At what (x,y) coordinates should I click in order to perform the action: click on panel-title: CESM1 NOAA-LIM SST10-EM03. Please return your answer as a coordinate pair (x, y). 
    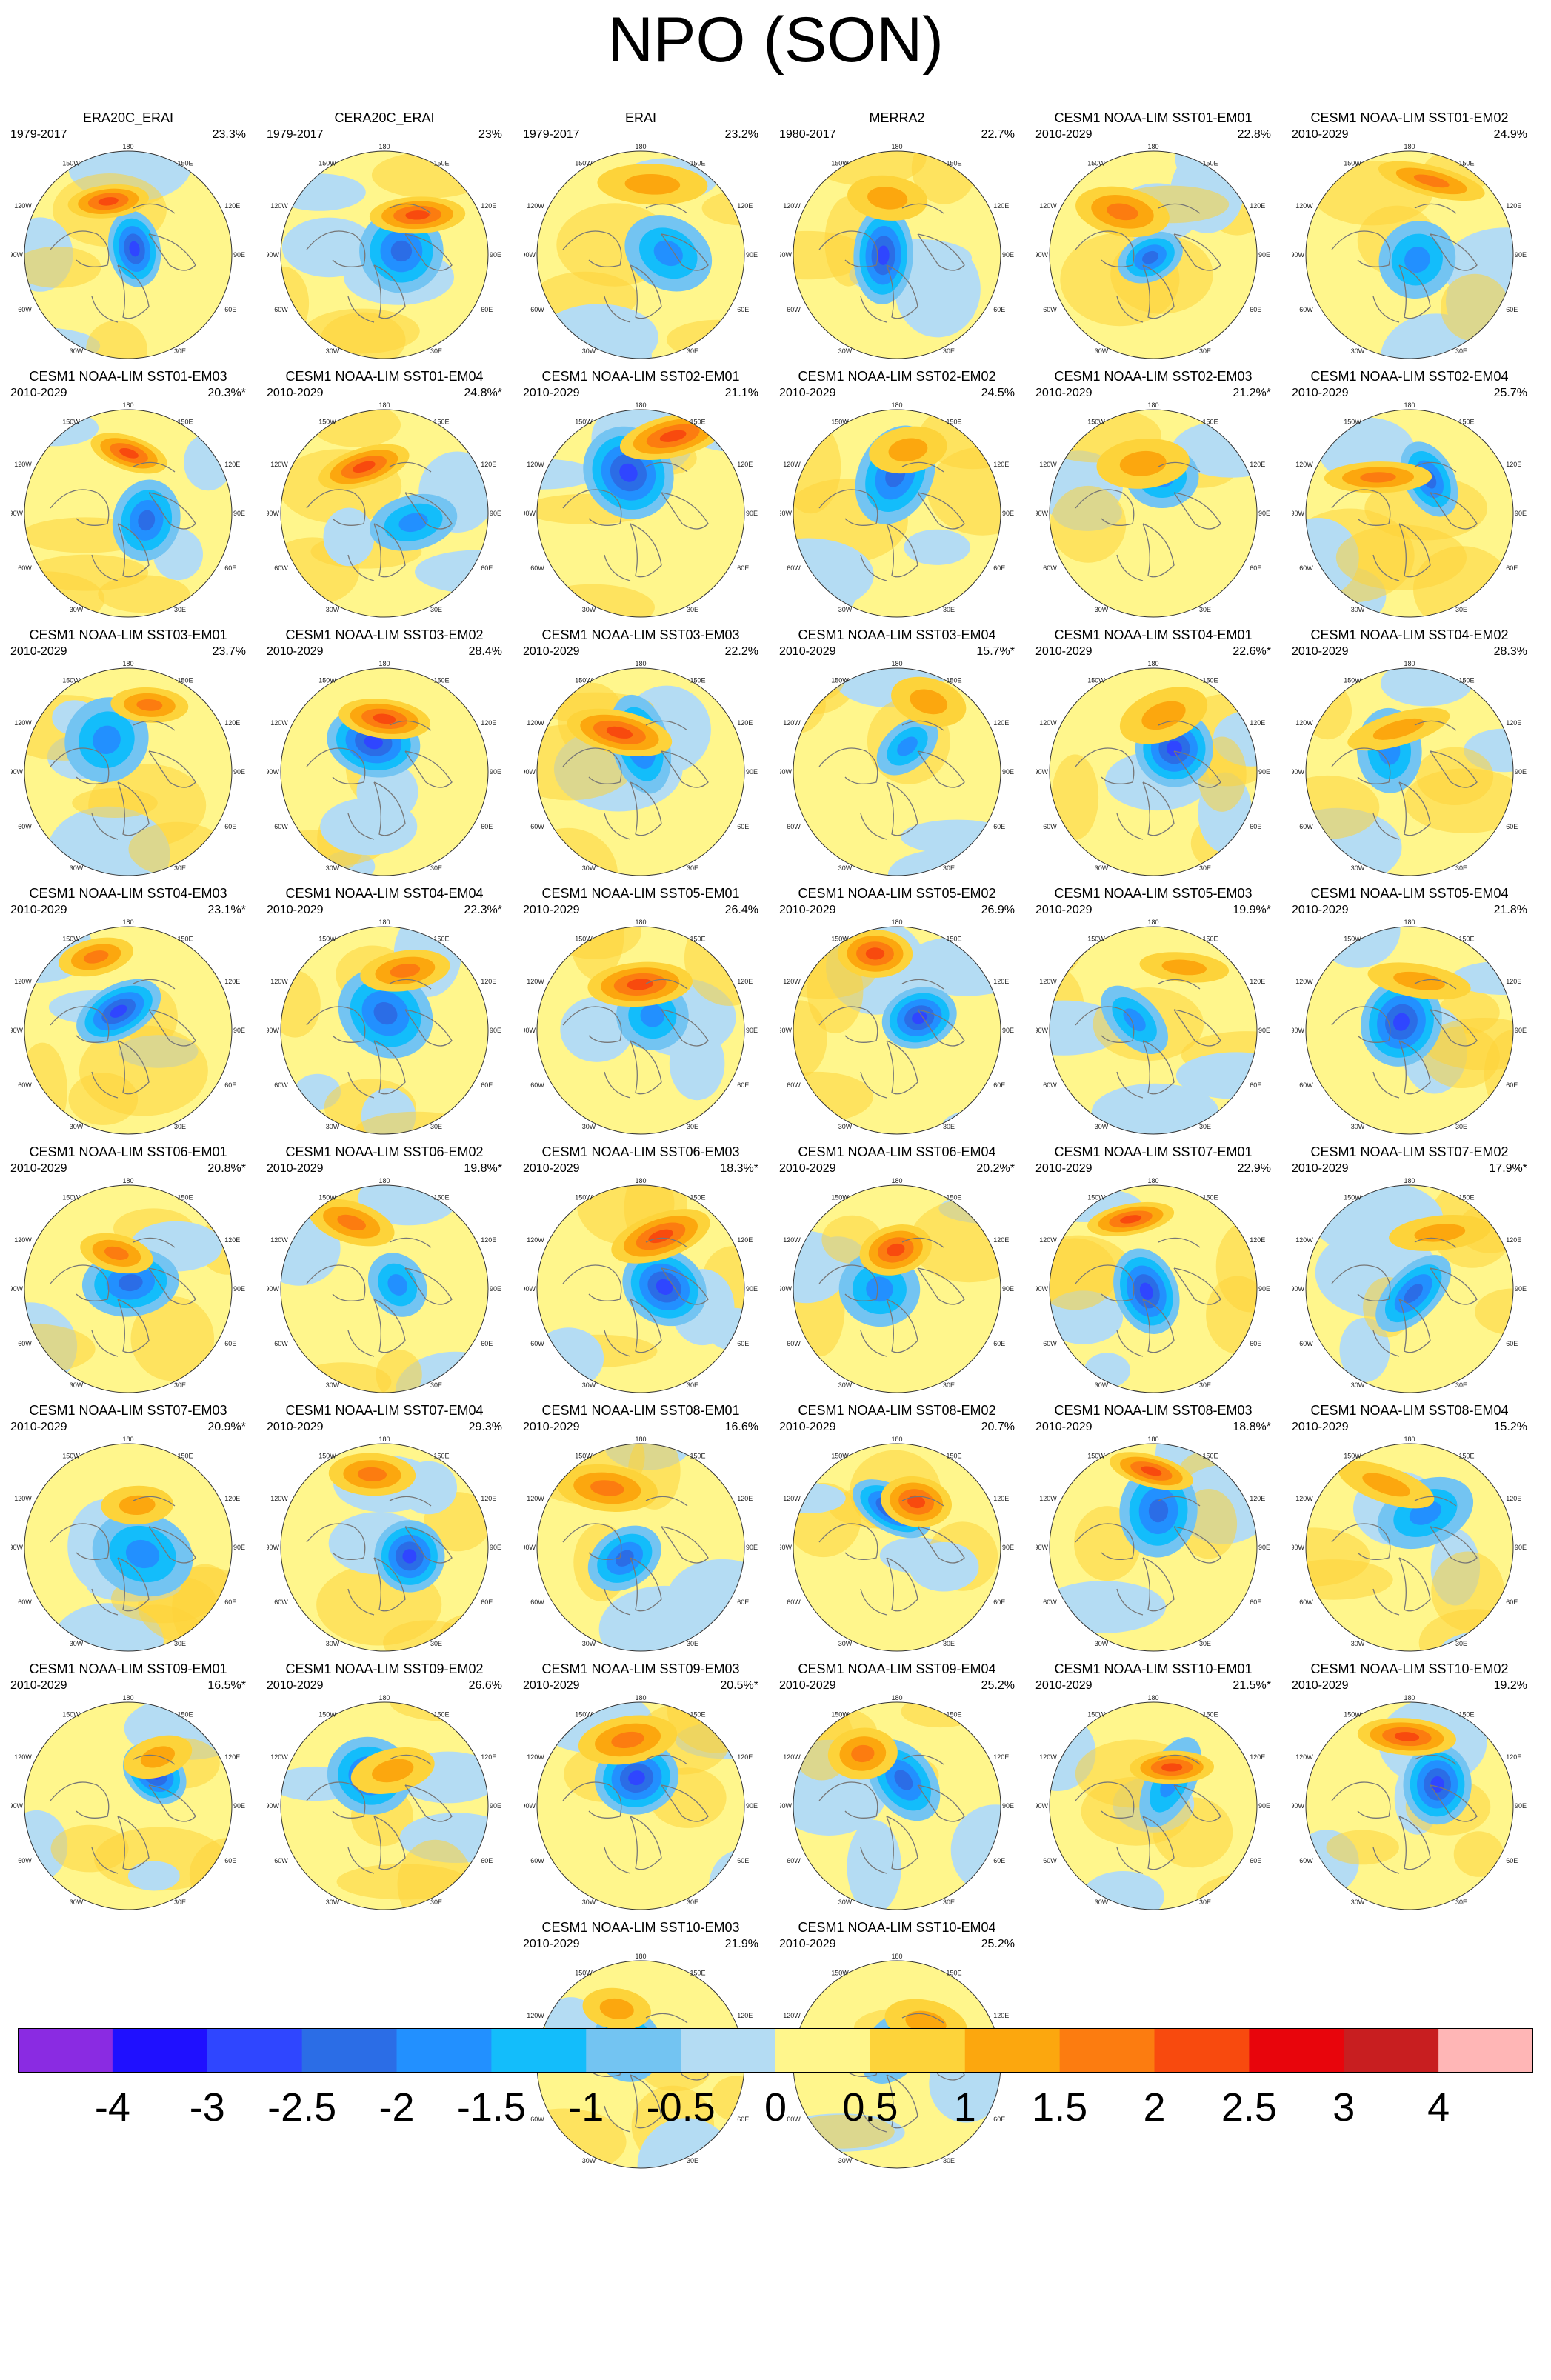
    Looking at the image, I should click on (640, 1927).